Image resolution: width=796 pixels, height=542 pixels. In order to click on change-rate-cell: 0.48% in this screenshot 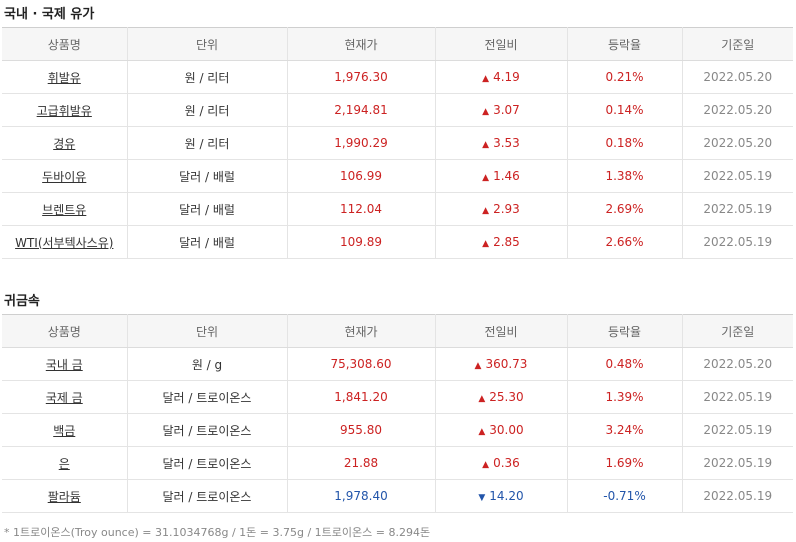, I will do `click(625, 364)`.